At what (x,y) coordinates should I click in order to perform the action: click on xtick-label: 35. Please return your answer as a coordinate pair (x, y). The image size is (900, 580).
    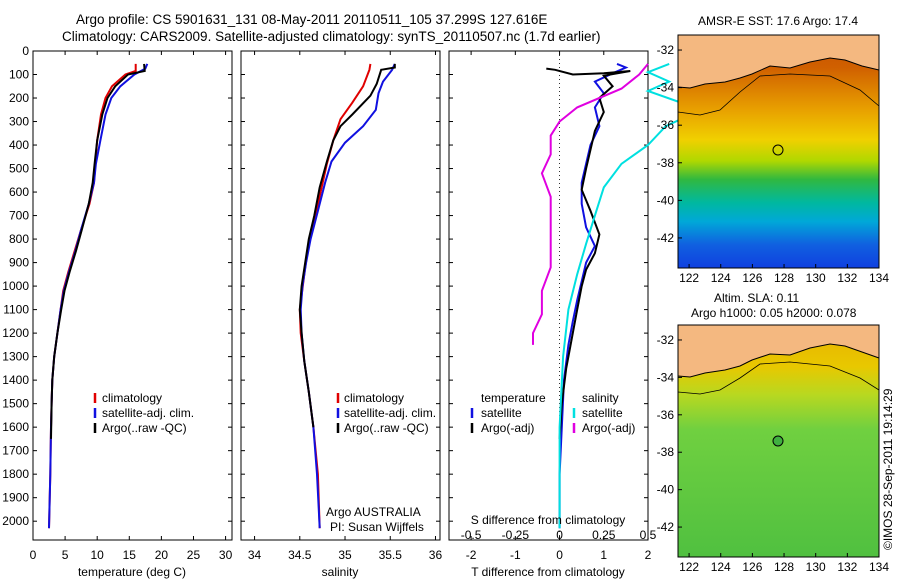
    Looking at the image, I should click on (345, 555).